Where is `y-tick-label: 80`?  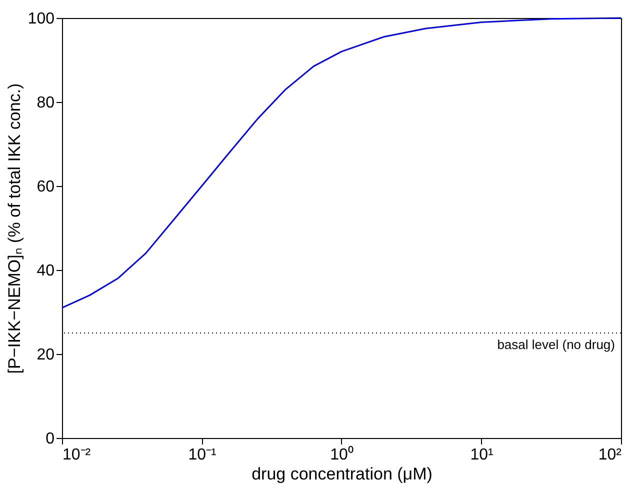 y-tick-label: 80 is located at coordinates (45, 103).